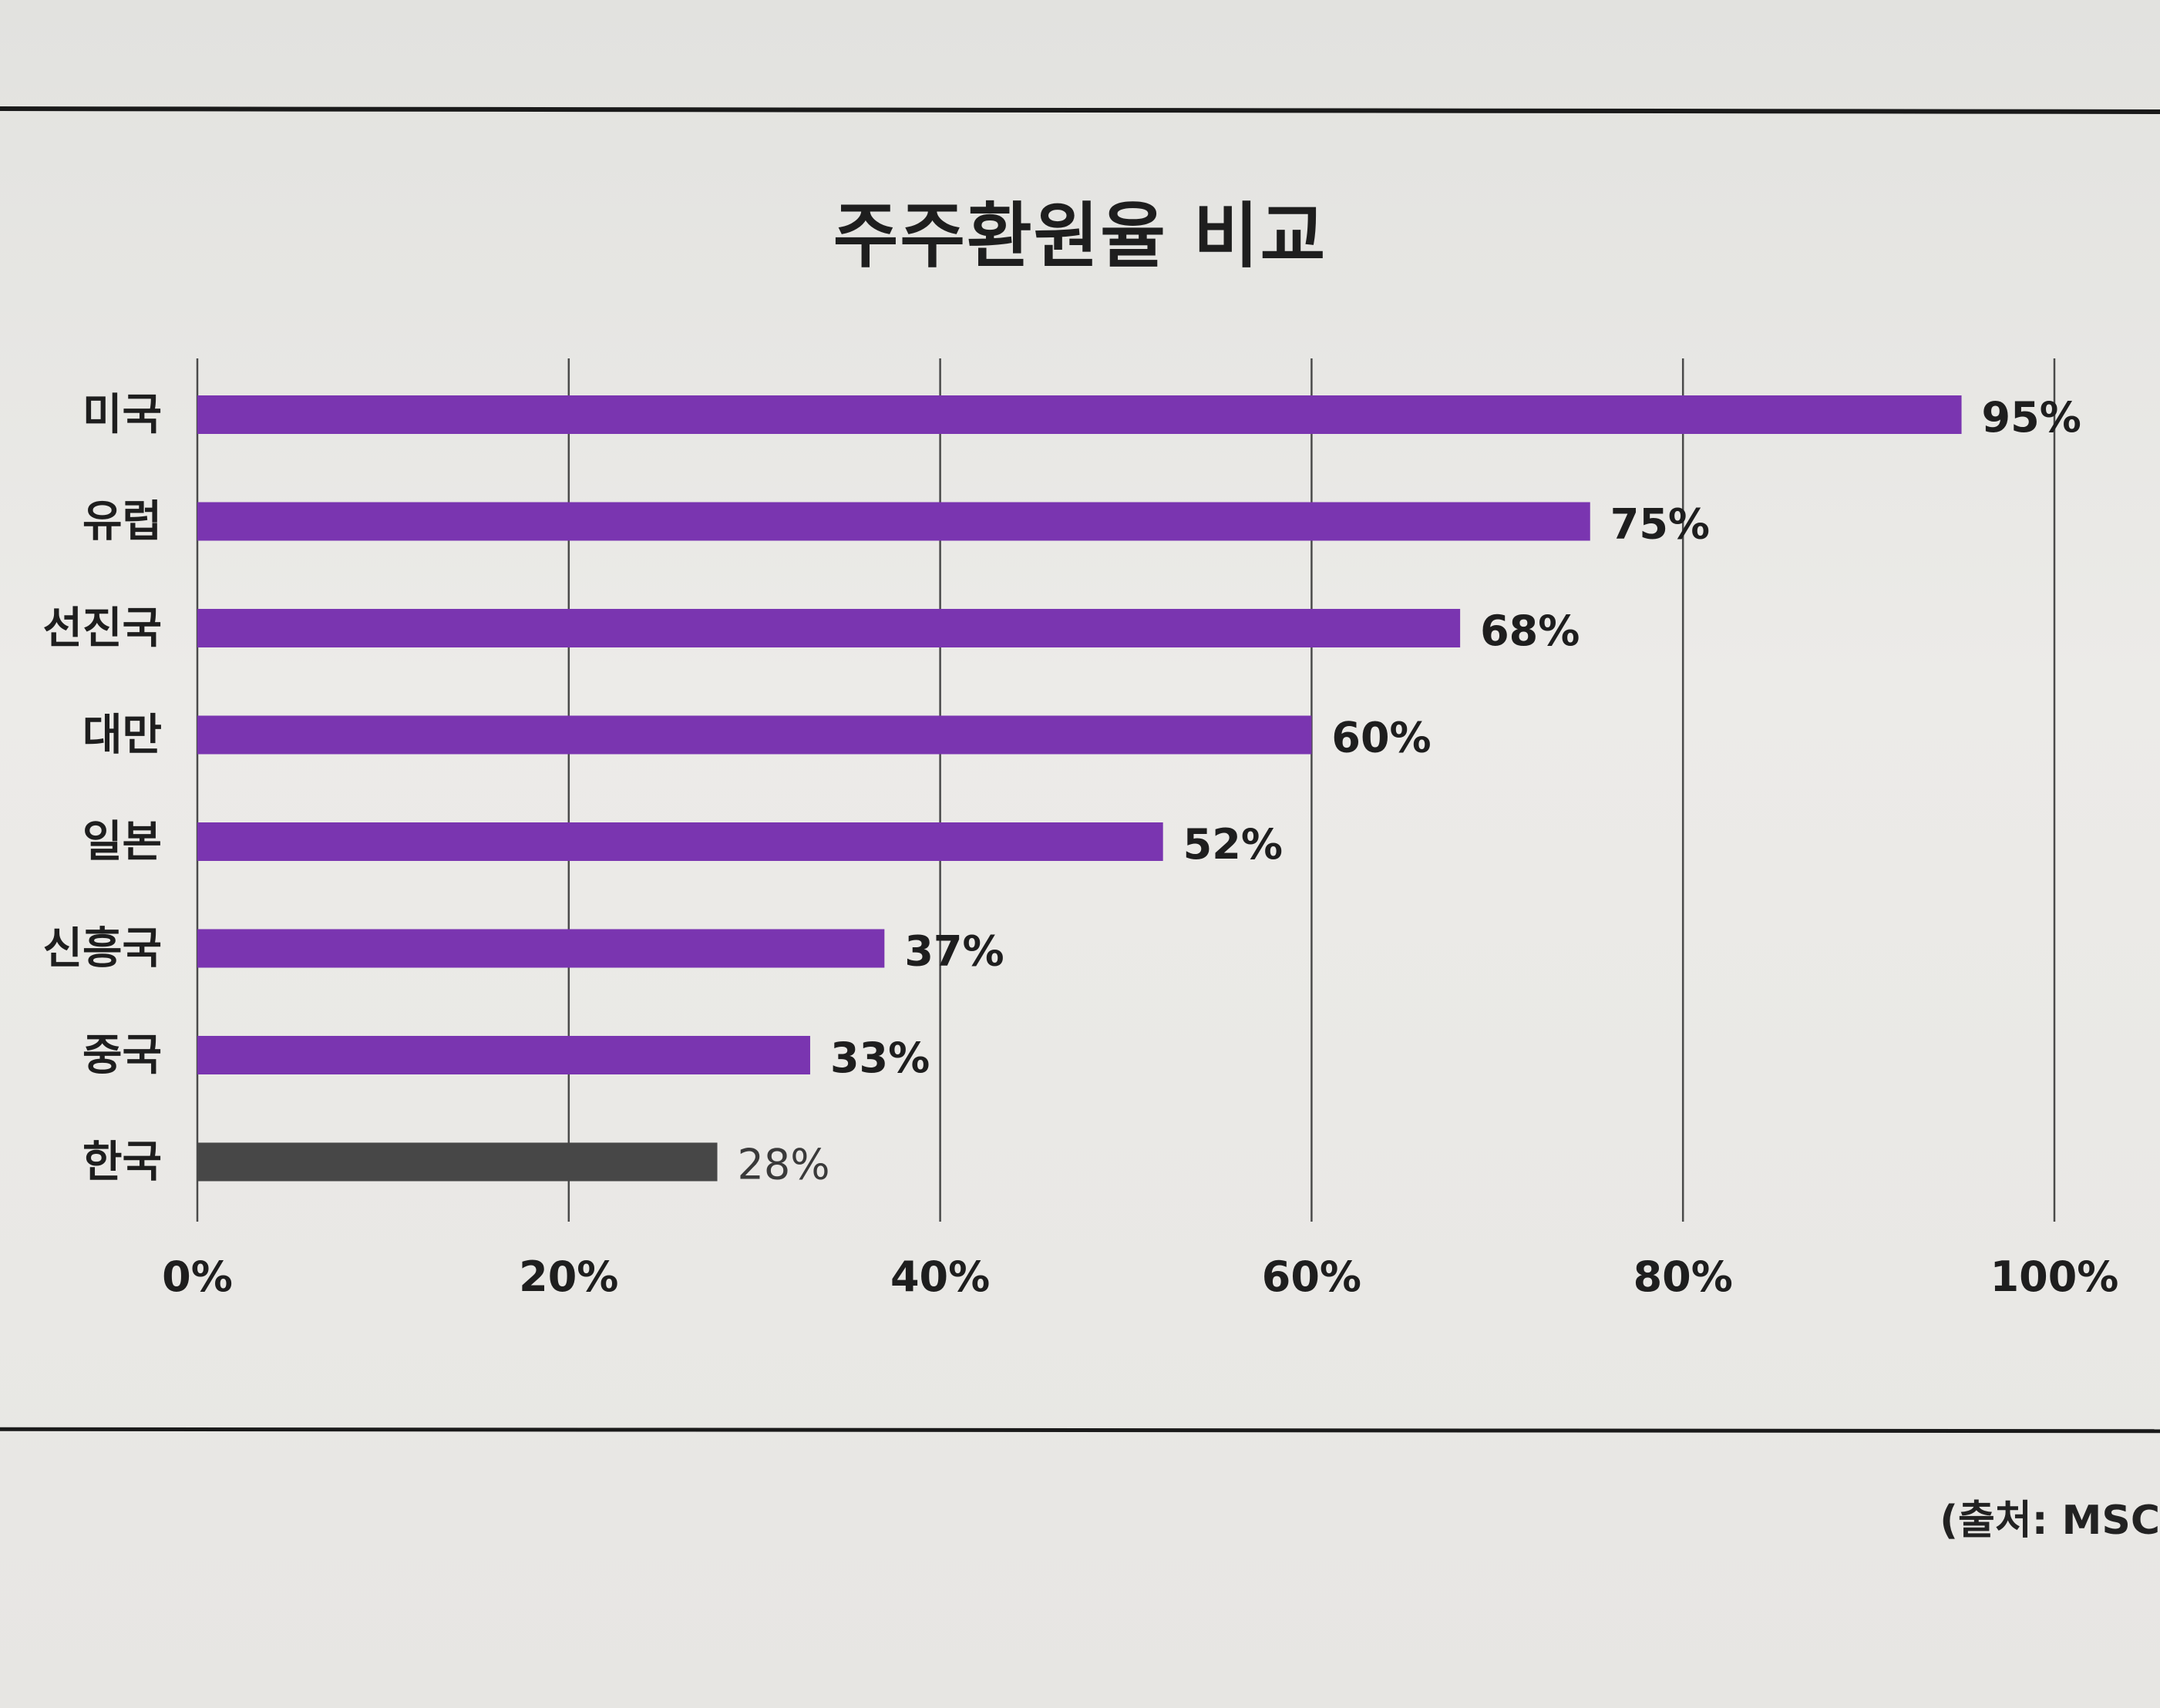  I want to click on value-label: 95%, so click(2032, 418).